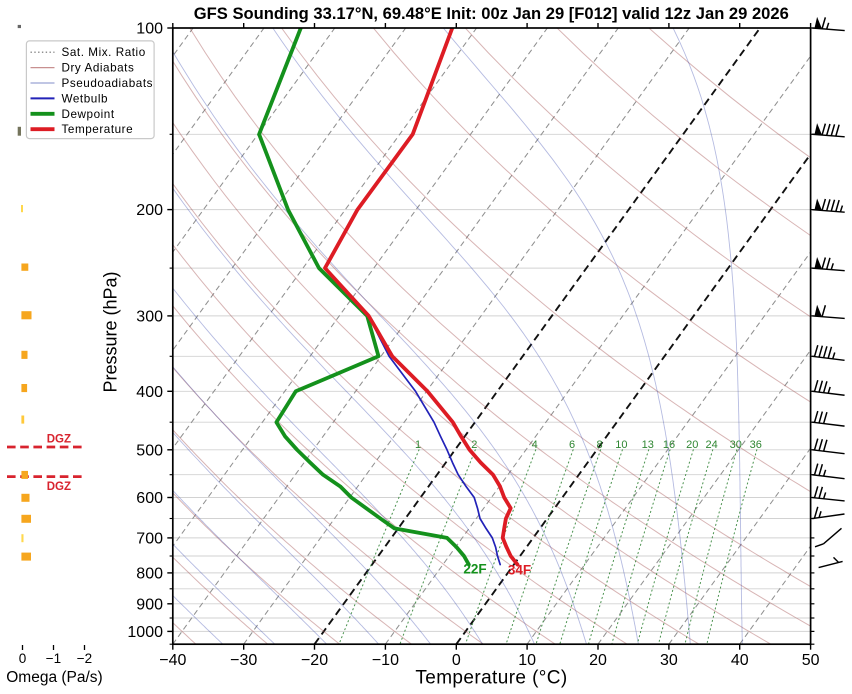  Describe the element at coordinates (111, 331) in the screenshot. I see `svg-text: Pressure (hPa)` at that location.